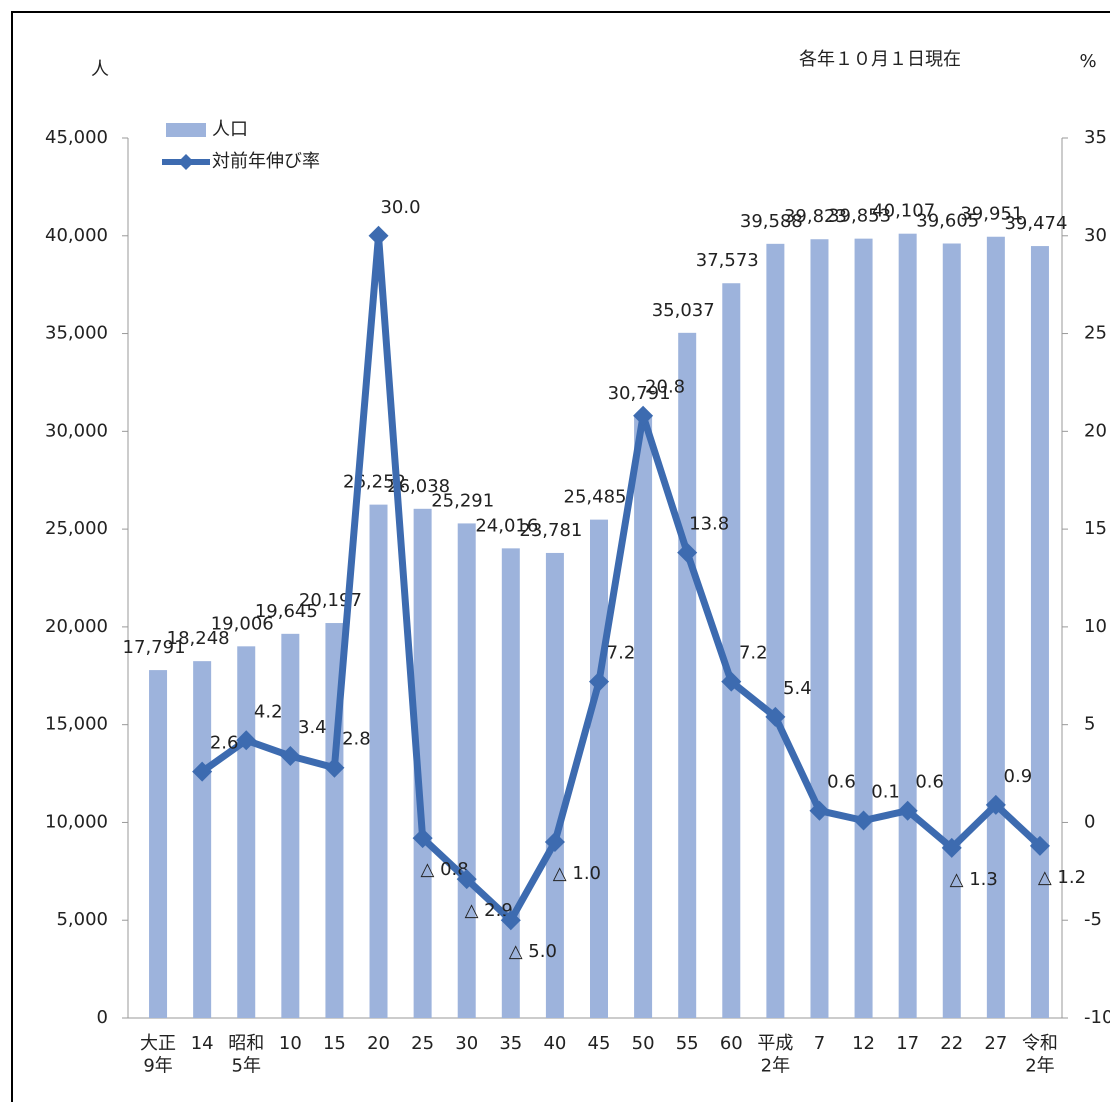 This screenshot has width=1110, height=1102. I want to click on x-tick-label: 7, so click(819, 1043).